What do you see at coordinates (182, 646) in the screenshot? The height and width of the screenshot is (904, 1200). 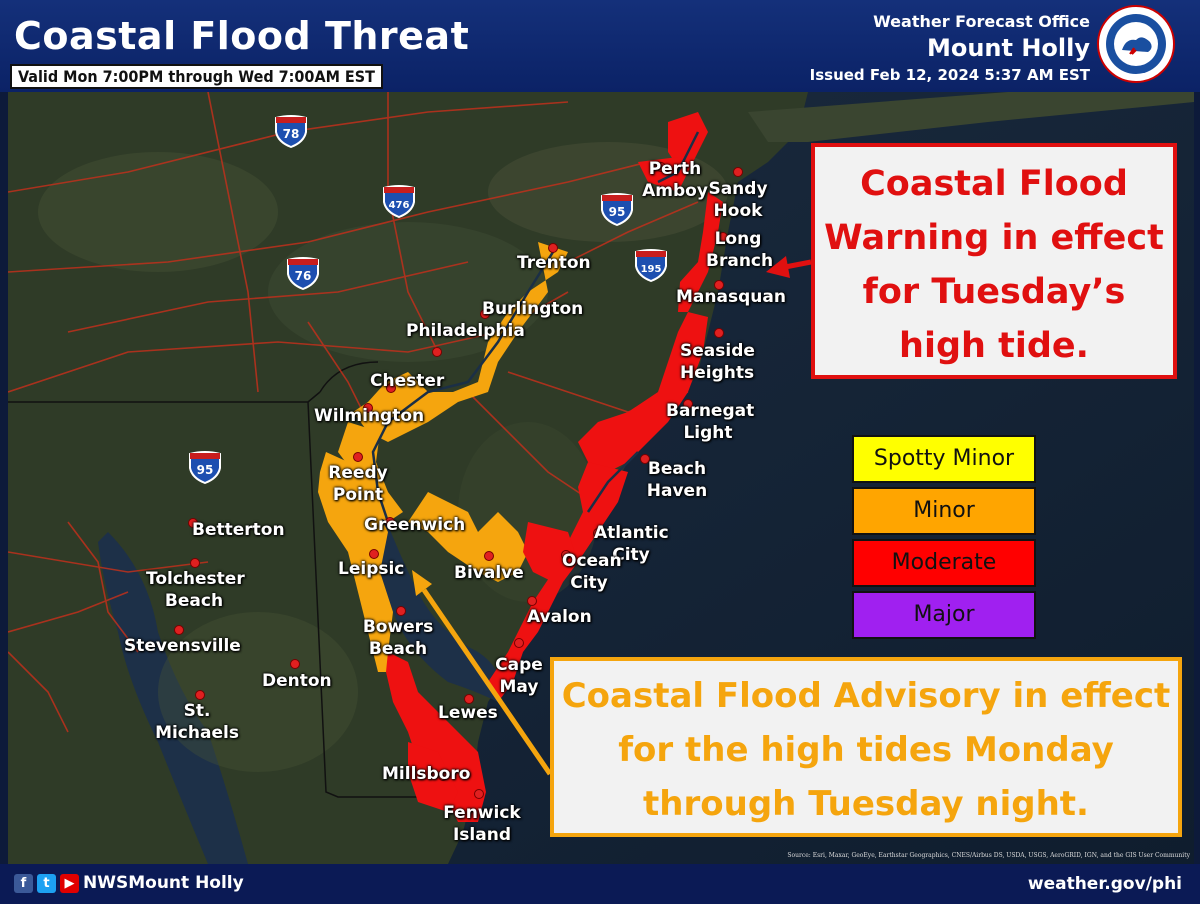 I see `city-label-stevensville: Stevensville` at bounding box center [182, 646].